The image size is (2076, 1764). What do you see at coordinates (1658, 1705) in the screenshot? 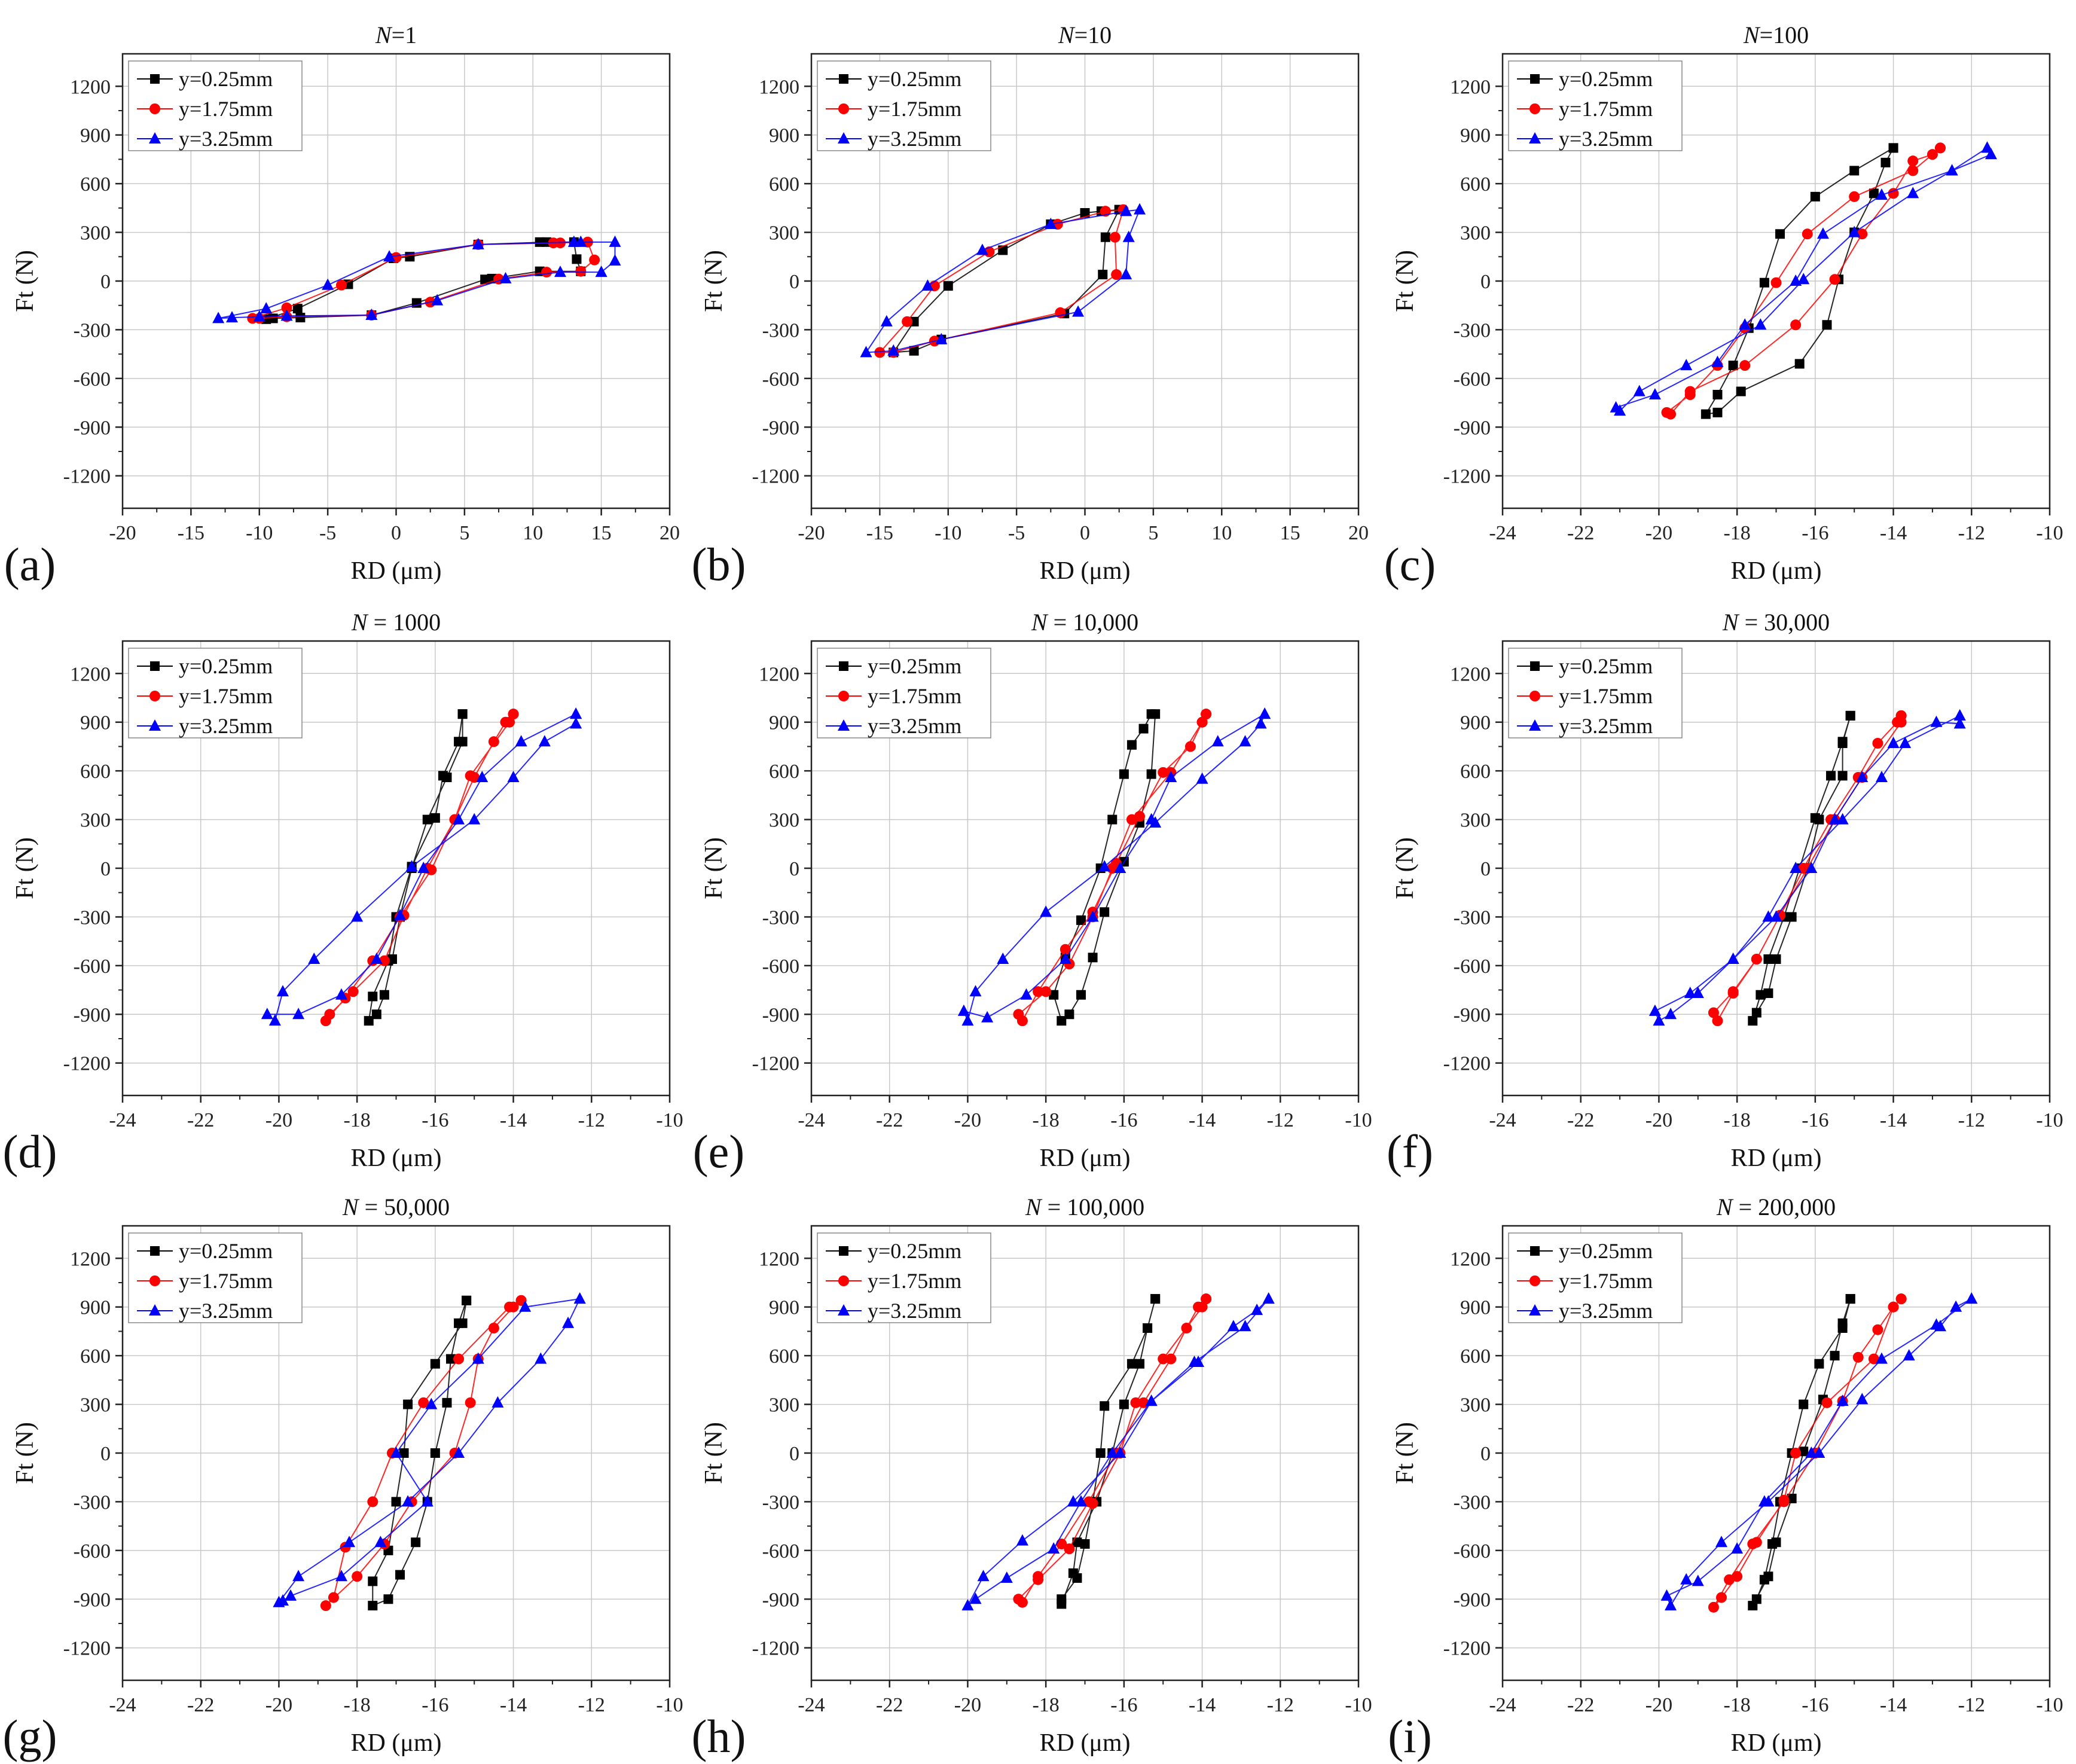
I see `x-tick-label: -20` at bounding box center [1658, 1705].